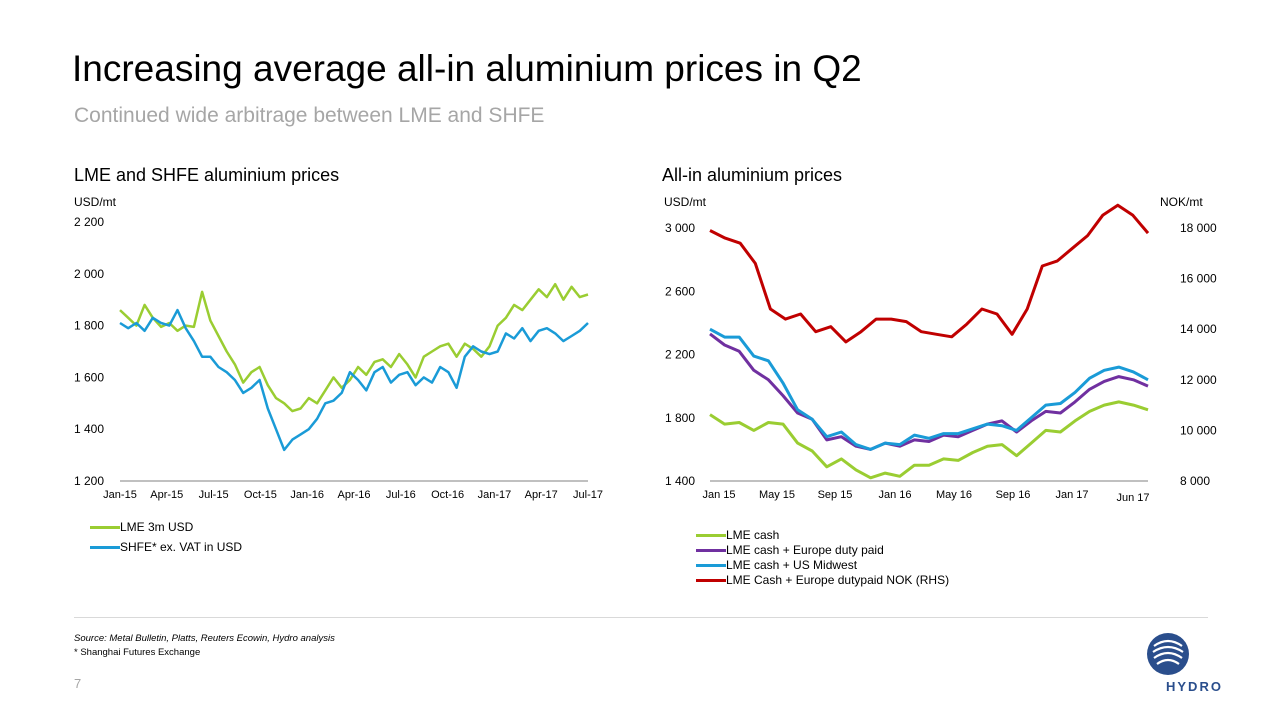 The width and height of the screenshot is (1280, 720). Describe the element at coordinates (495, 495) in the screenshot. I see `x-tick-label: Jan-17` at that location.